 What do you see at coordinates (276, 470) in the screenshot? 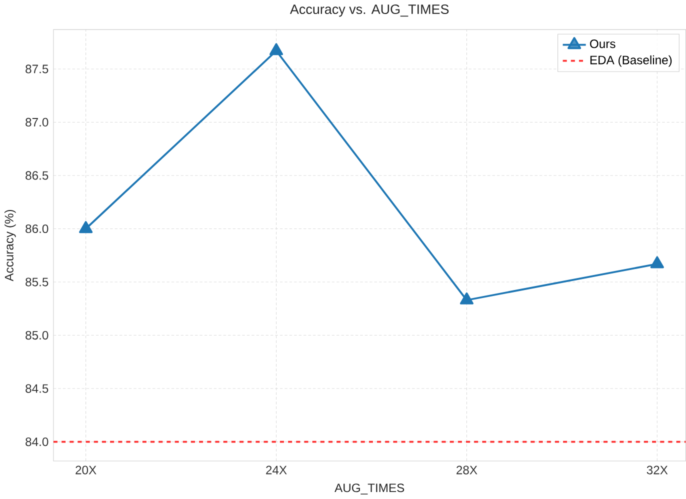
I see `x-tick-label: 24X` at bounding box center [276, 470].